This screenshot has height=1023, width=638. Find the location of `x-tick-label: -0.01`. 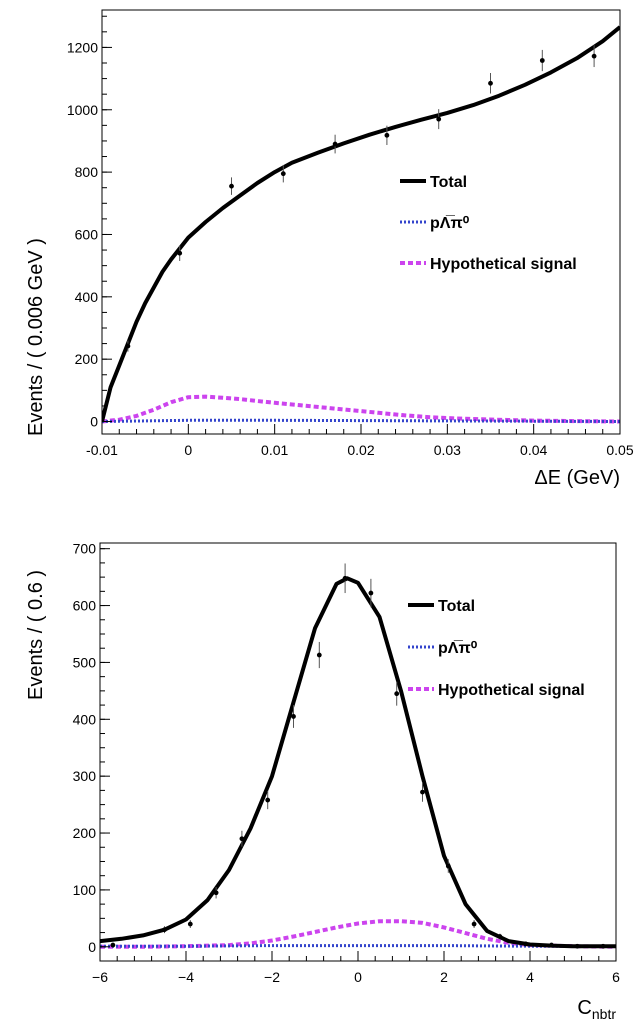

x-tick-label: -0.01 is located at coordinates (102, 450).